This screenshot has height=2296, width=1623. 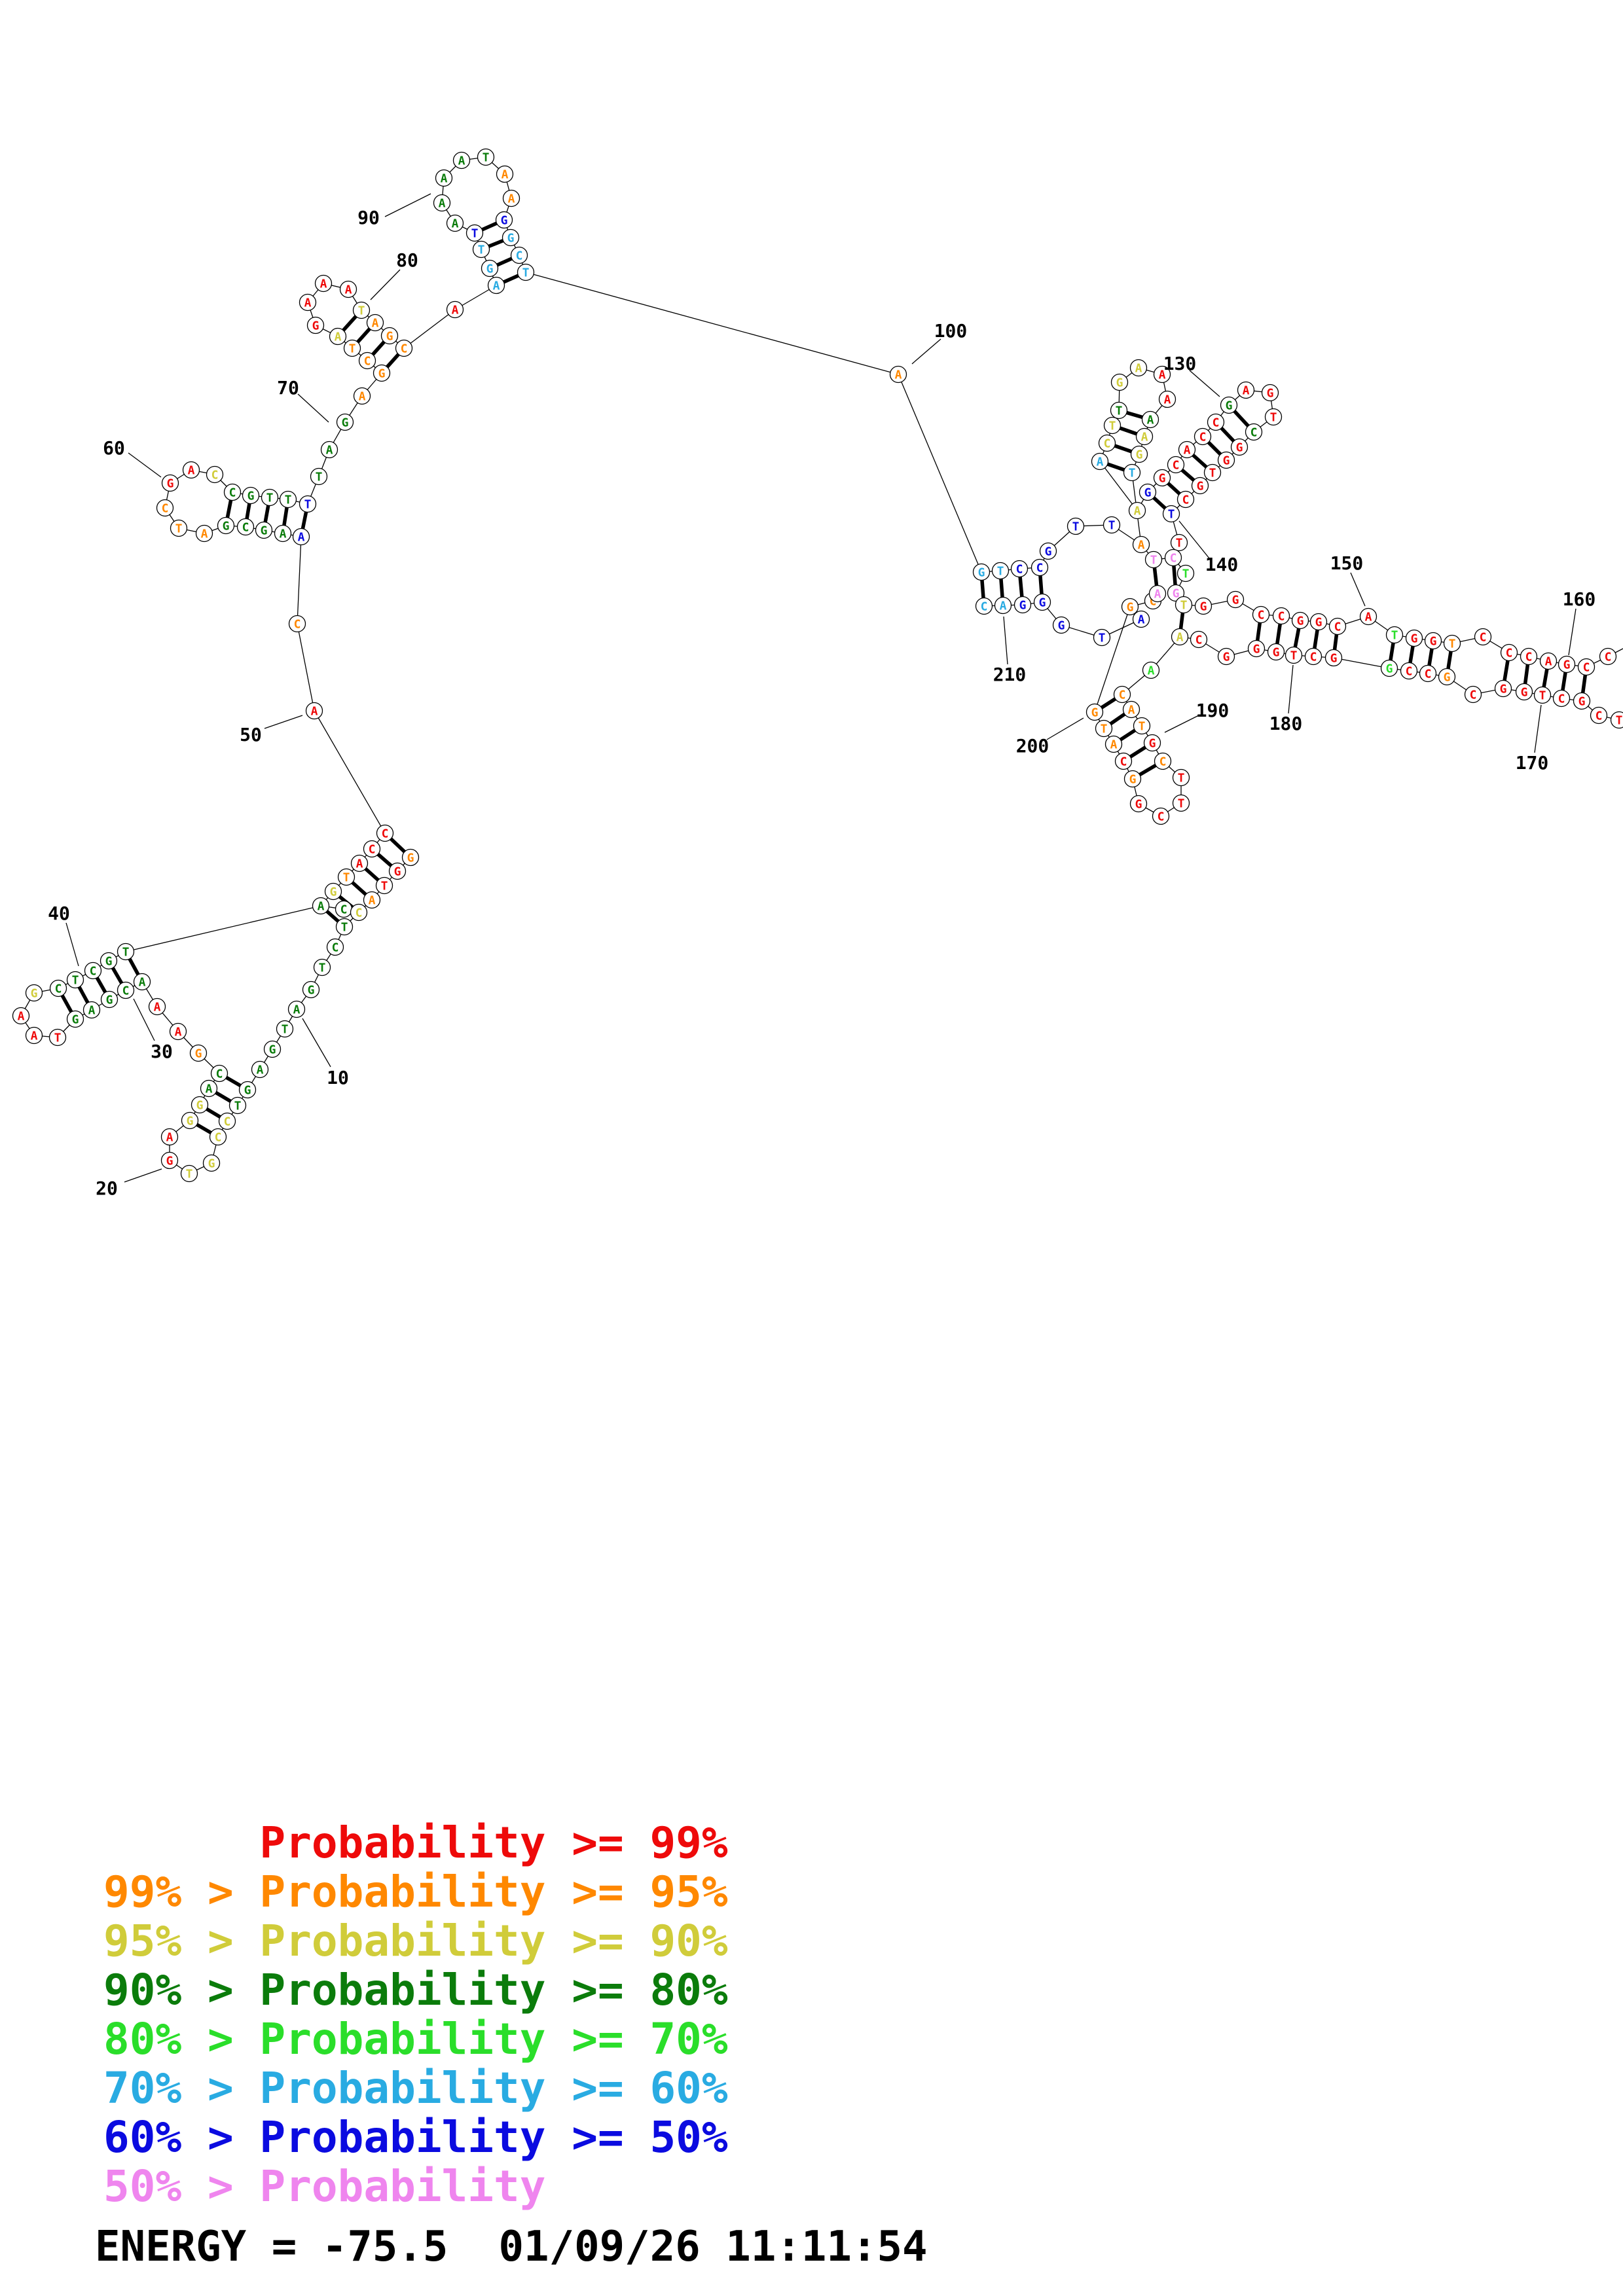 What do you see at coordinates (415, 2137) in the screenshot?
I see `legend-row: 60% > Probability >= 50%` at bounding box center [415, 2137].